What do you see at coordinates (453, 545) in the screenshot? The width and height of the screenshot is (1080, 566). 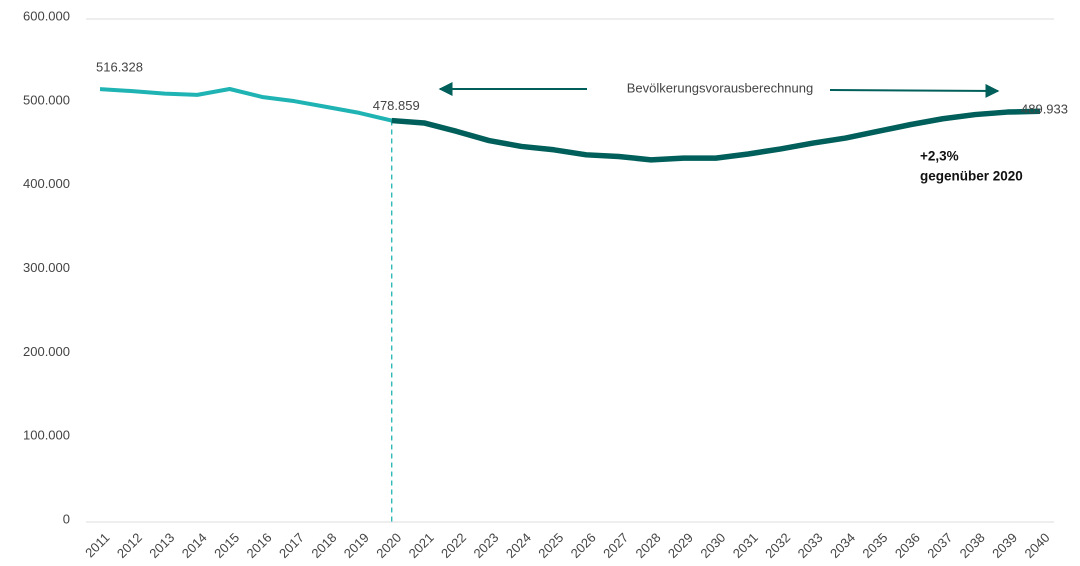 I see `x-tick-label: 2022` at bounding box center [453, 545].